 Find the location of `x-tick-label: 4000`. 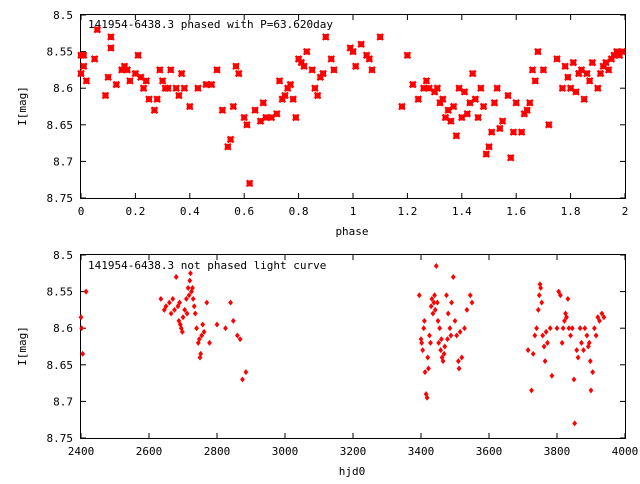

x-tick-label: 4000 is located at coordinates (625, 451).